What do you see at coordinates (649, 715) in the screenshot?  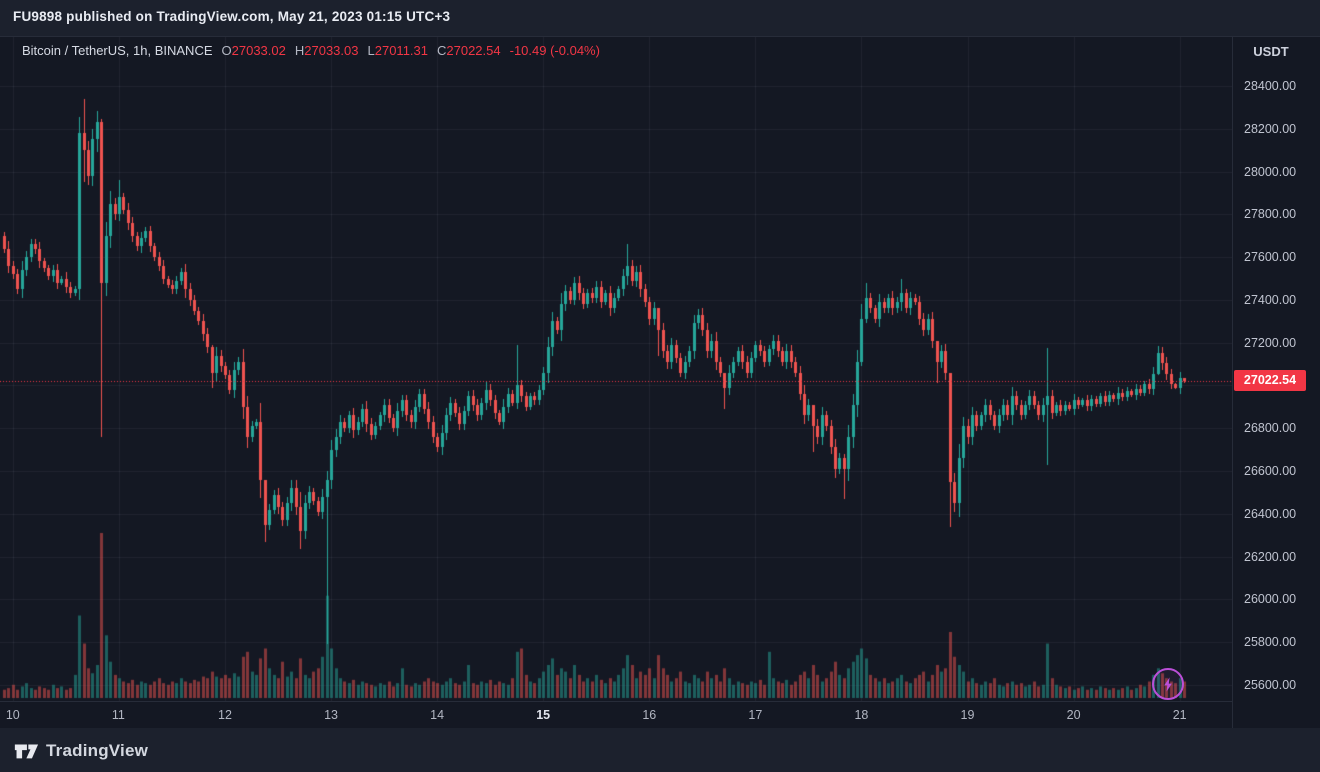 I see `time-tick-label: 16` at bounding box center [649, 715].